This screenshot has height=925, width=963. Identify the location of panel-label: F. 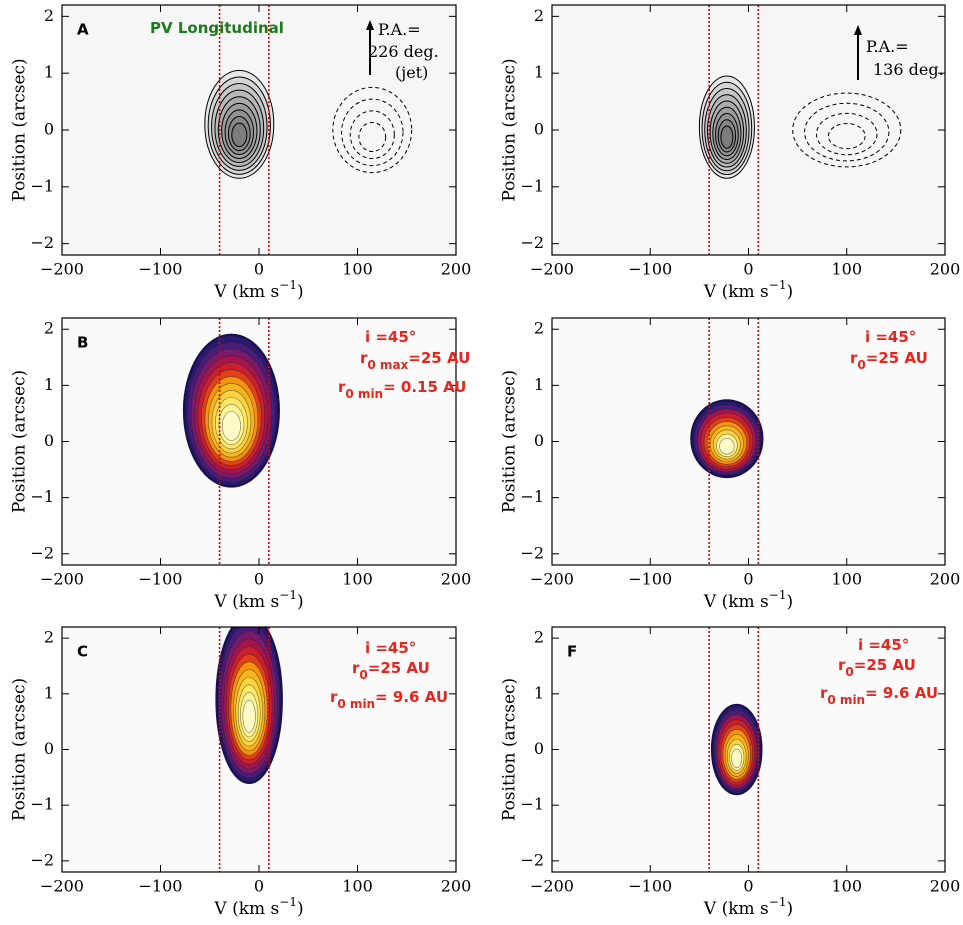
(572, 652).